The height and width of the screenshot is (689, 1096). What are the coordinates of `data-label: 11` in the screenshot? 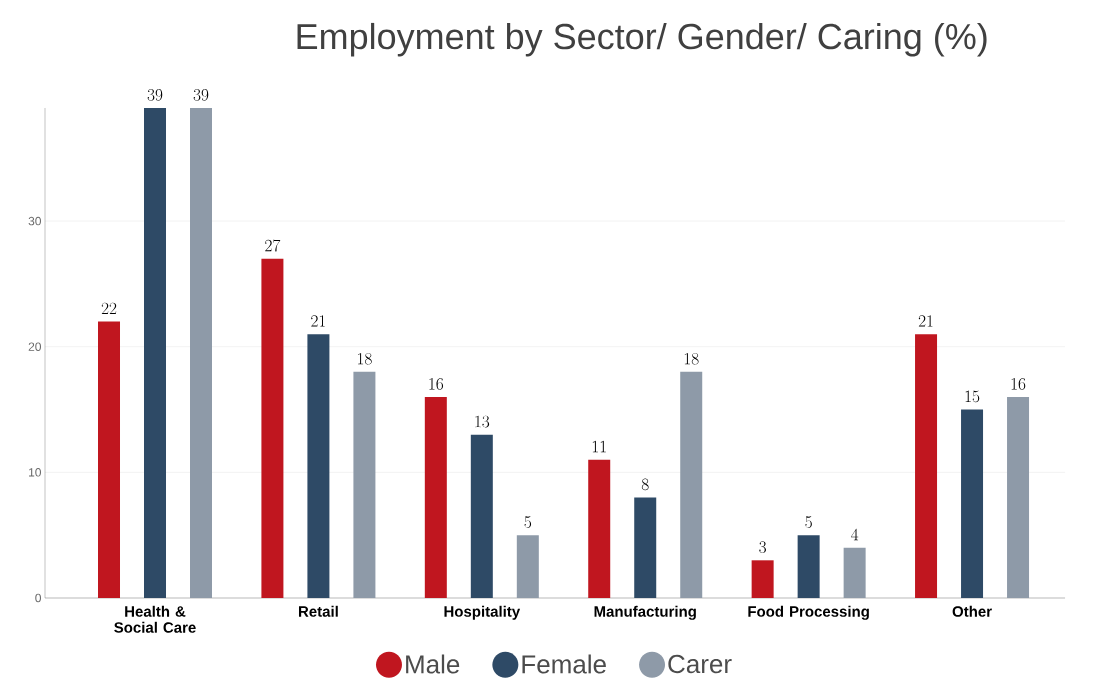 It's located at (599, 446).